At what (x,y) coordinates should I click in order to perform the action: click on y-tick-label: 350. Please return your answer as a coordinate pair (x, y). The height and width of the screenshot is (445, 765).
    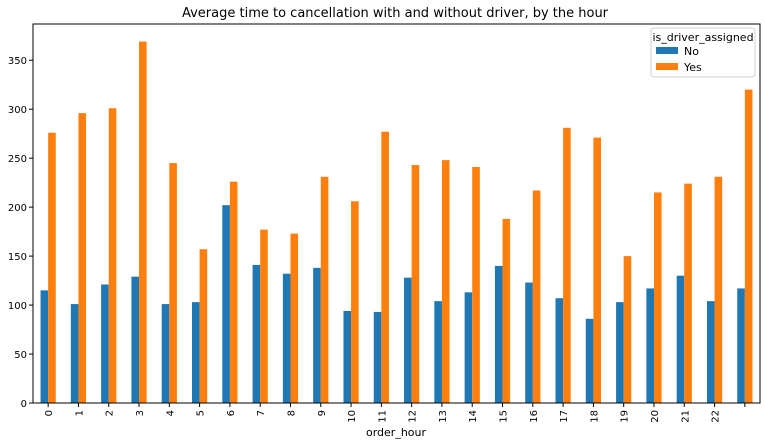
    Looking at the image, I should click on (17, 61).